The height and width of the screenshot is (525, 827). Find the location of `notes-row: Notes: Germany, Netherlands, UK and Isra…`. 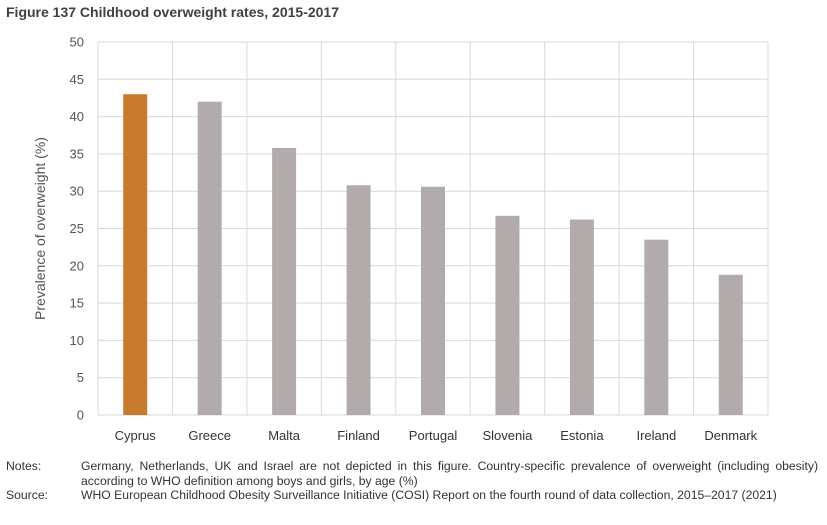

notes-row: Notes: Germany, Netherlands, UK and Isra… is located at coordinates (412, 473).